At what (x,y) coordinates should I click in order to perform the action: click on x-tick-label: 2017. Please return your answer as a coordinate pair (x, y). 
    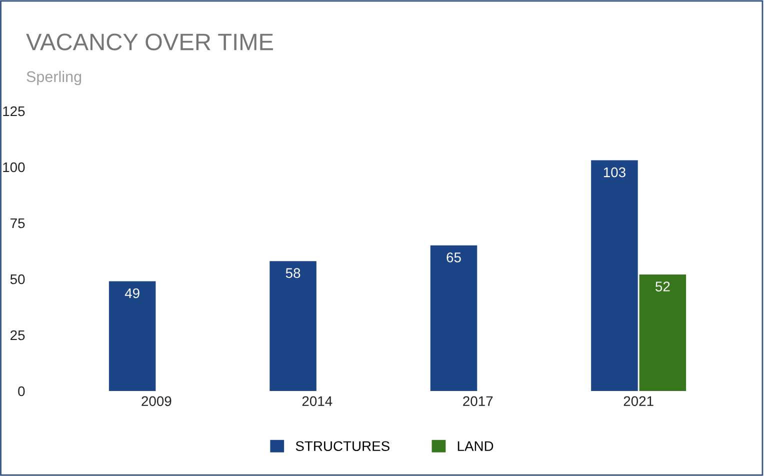
    Looking at the image, I should click on (478, 401).